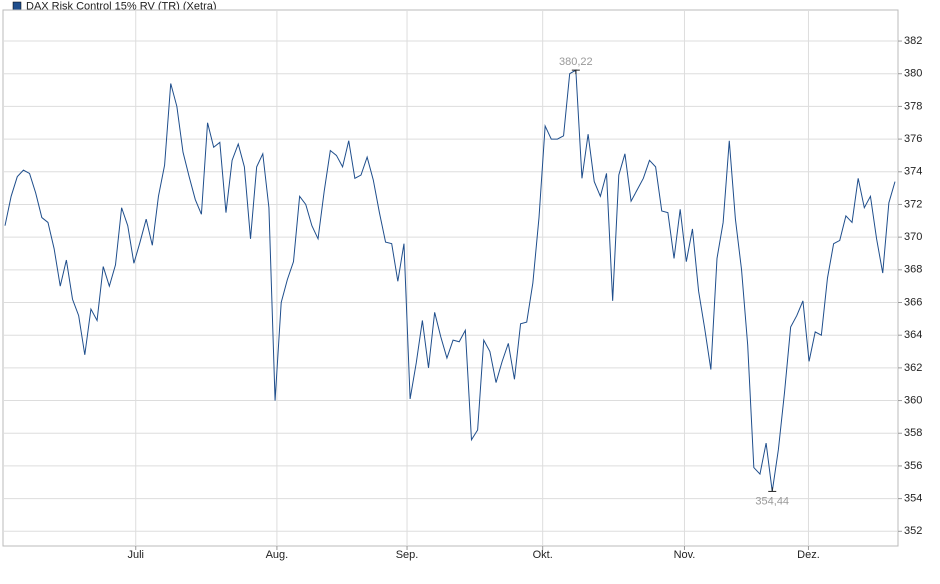 This screenshot has height=584, width=940. Describe the element at coordinates (913, 368) in the screenshot. I see `y-tick-label: 362` at that location.